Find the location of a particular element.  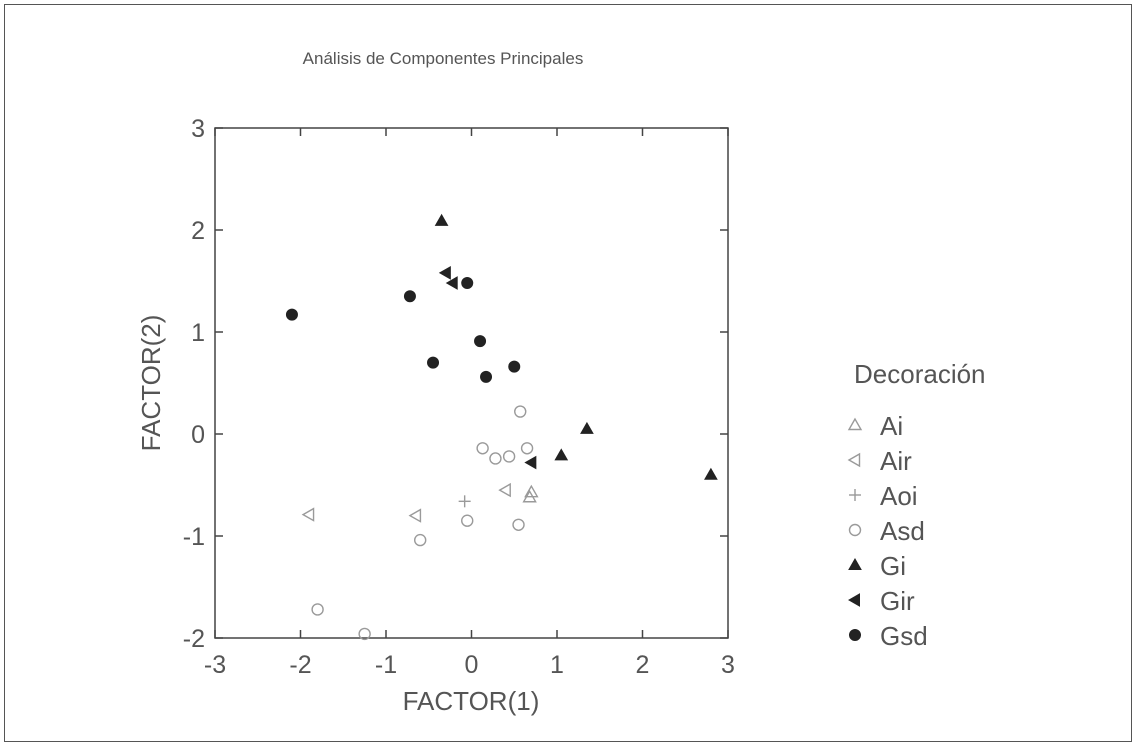

y-tick-label: 0 is located at coordinates (198, 435).